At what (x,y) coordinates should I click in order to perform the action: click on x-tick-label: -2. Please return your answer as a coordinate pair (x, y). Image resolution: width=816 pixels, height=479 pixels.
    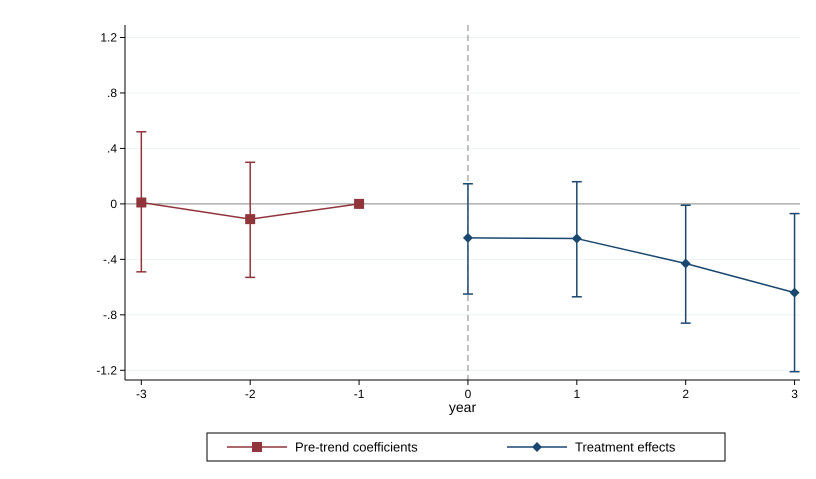
    Looking at the image, I should click on (250, 394).